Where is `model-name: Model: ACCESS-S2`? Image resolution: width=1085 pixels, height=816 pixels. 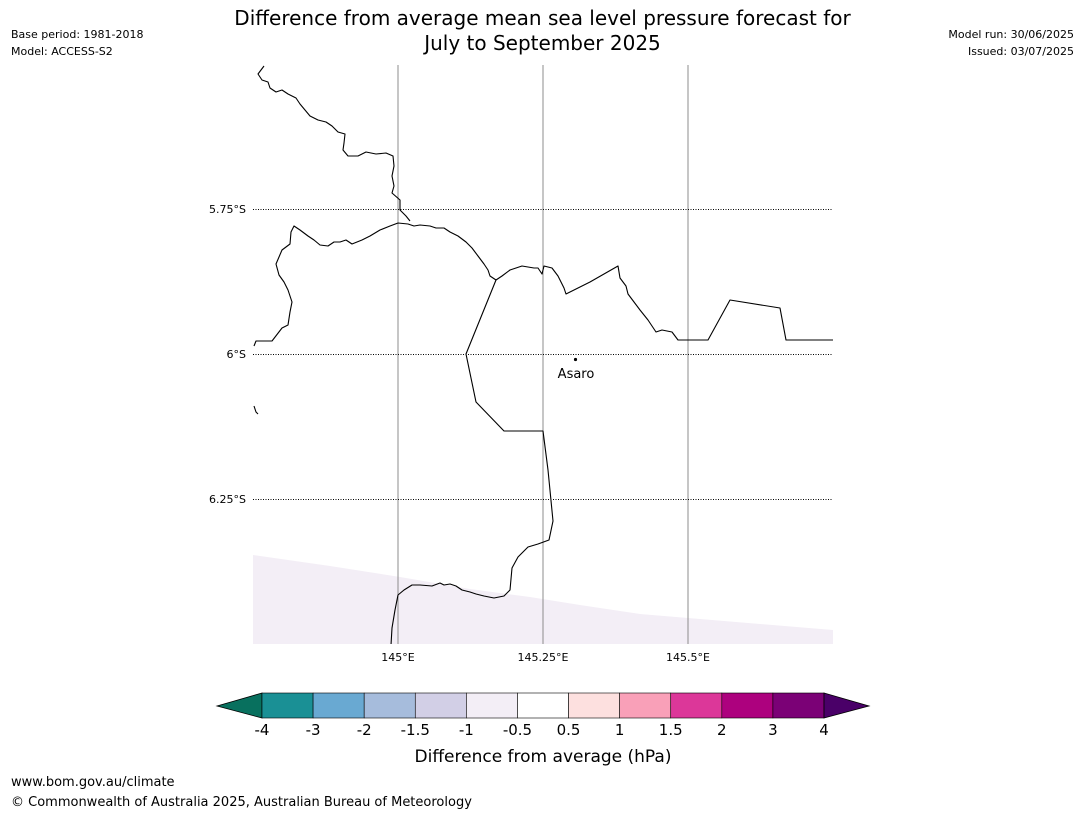 model-name: Model: ACCESS-S2 is located at coordinates (62, 51).